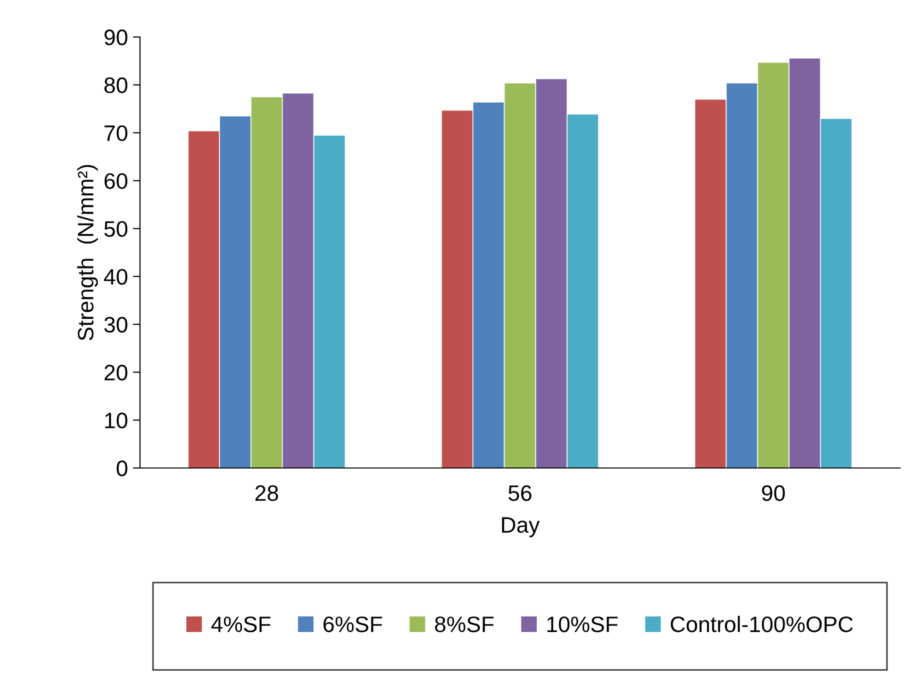 The width and height of the screenshot is (916, 677). Describe the element at coordinates (240, 624) in the screenshot. I see `legend-label: 4%SF` at that location.